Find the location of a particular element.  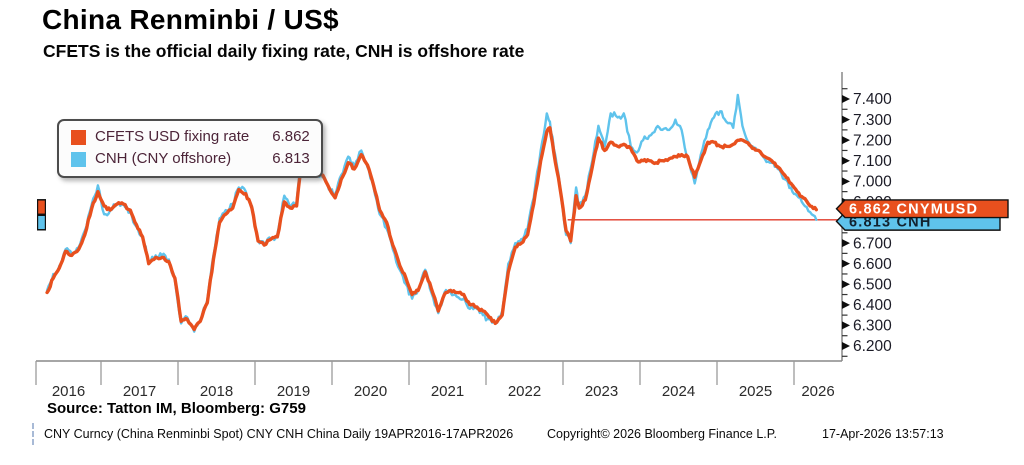

x-axis-label: 2017 is located at coordinates (139, 391).